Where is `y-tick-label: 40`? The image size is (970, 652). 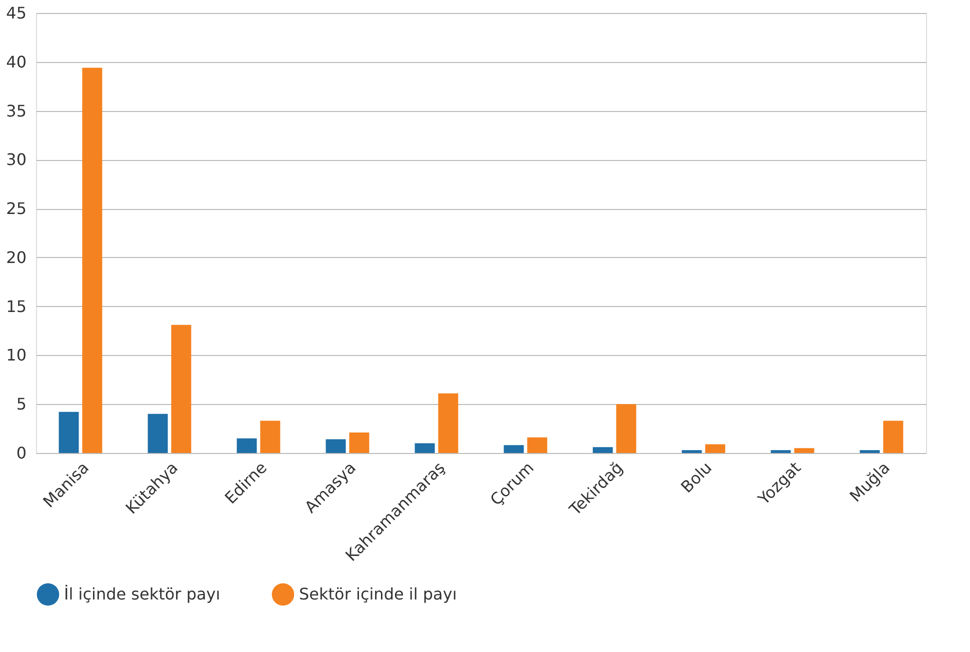 y-tick-label: 40 is located at coordinates (16, 62).